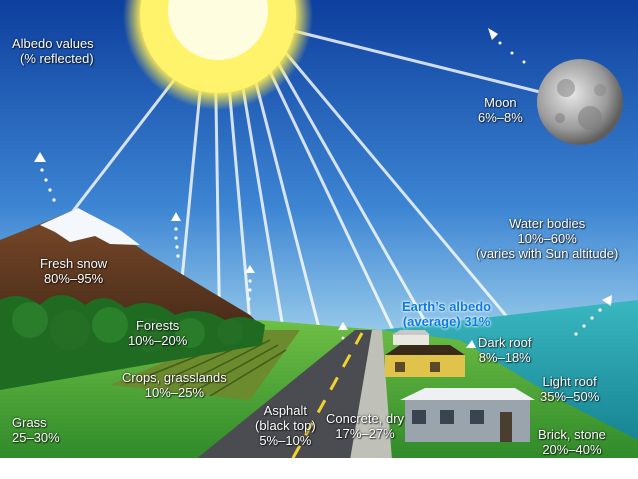 Image resolution: width=638 pixels, height=479 pixels. I want to click on crops-label: Crops, grasslands 10%–25%, so click(174, 385).